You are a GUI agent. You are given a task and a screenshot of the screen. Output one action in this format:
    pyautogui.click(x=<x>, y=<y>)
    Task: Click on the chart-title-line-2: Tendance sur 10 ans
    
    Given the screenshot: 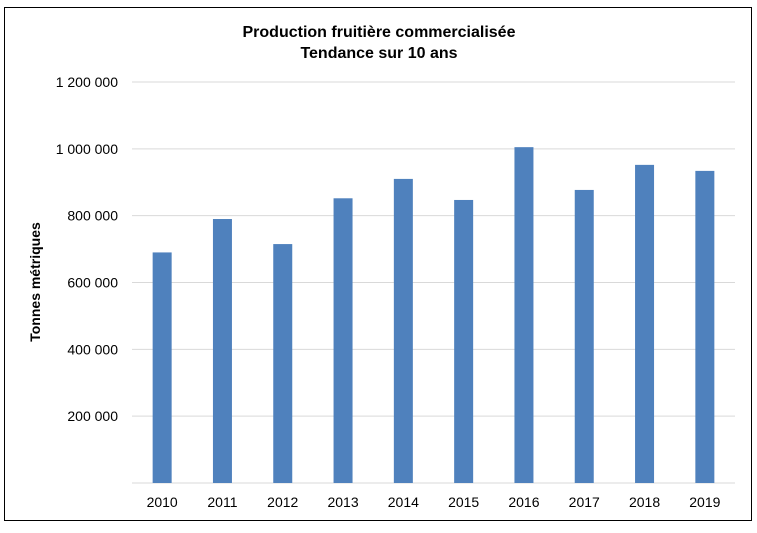 What is the action you would take?
    pyautogui.click(x=378, y=53)
    